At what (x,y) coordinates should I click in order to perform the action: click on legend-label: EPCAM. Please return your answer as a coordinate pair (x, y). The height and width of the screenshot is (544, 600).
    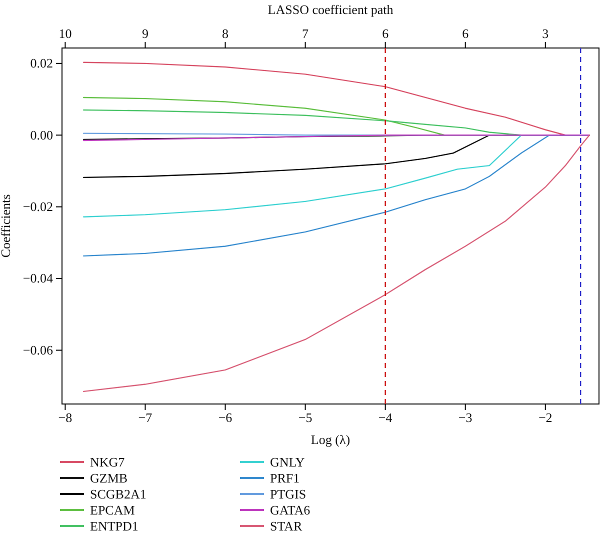
    Looking at the image, I should click on (113, 510).